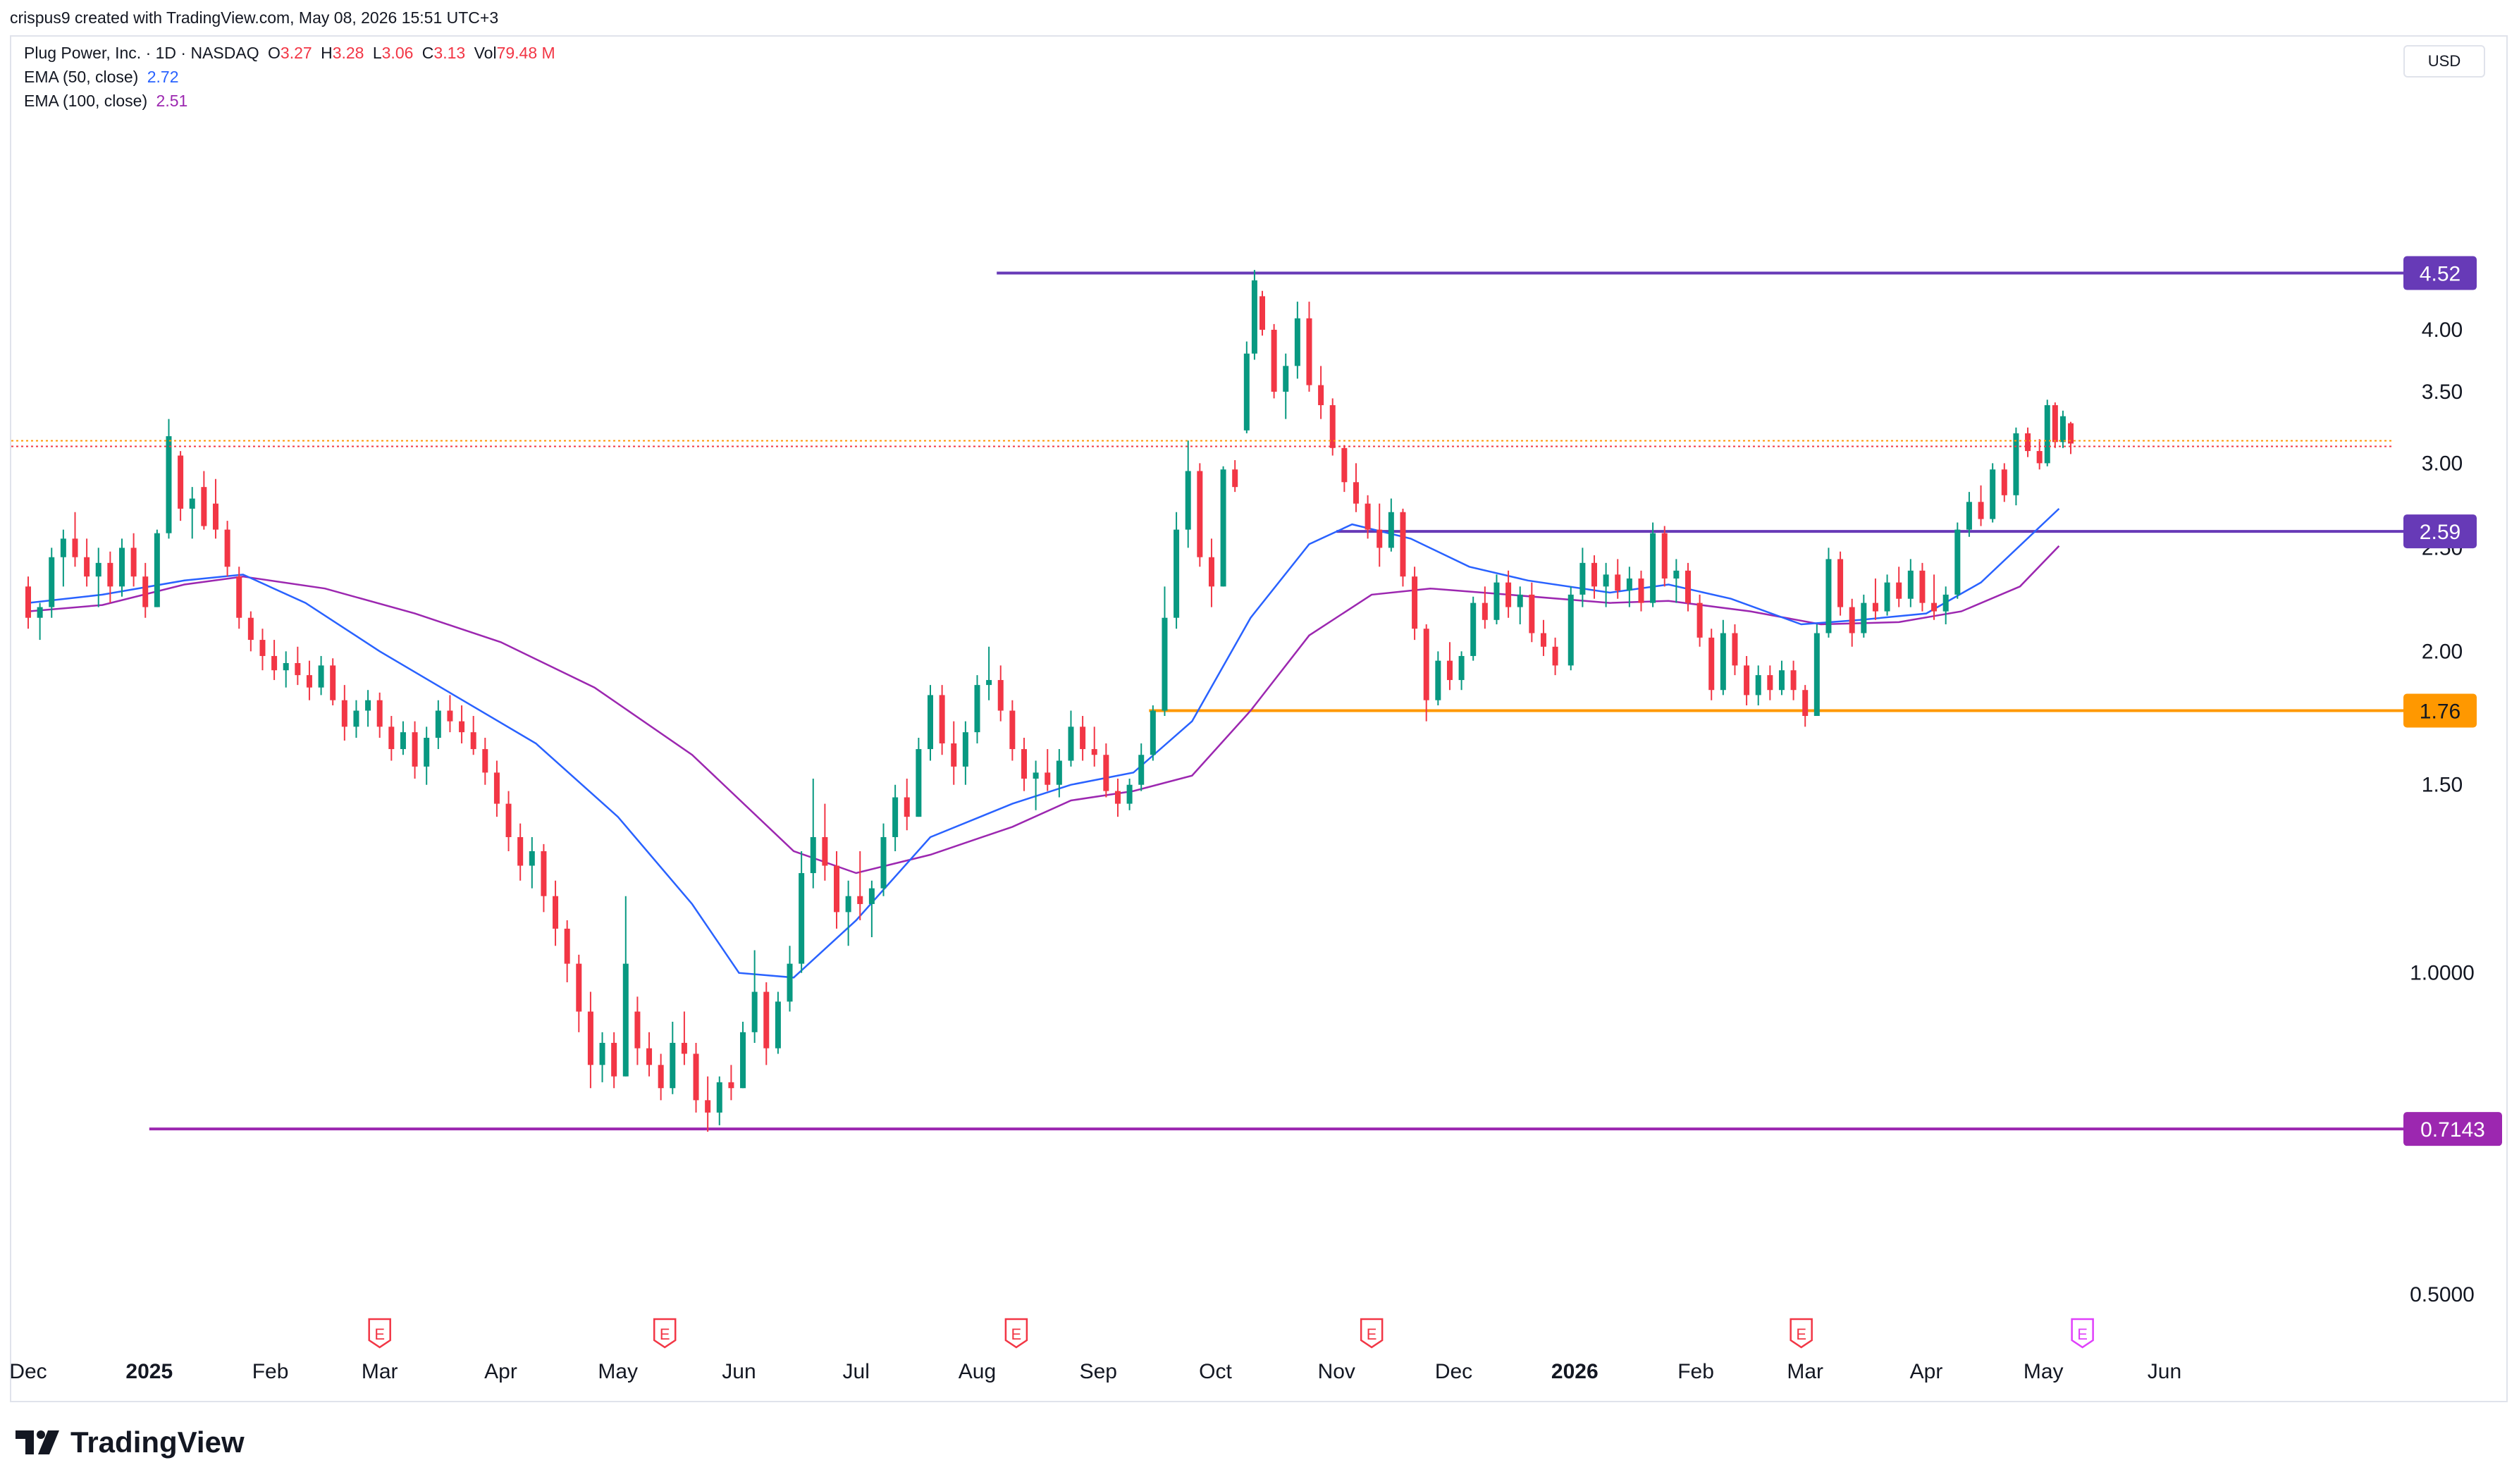 This screenshot has width=2519, height=1484. Describe the element at coordinates (86, 101) in the screenshot. I see `ema100-label: EMA (100, close)` at that location.